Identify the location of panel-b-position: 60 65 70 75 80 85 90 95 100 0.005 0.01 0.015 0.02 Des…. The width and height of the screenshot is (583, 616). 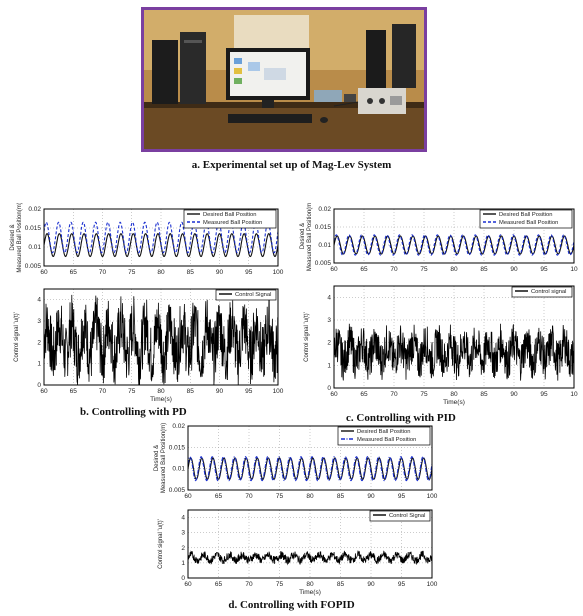
(144, 240).